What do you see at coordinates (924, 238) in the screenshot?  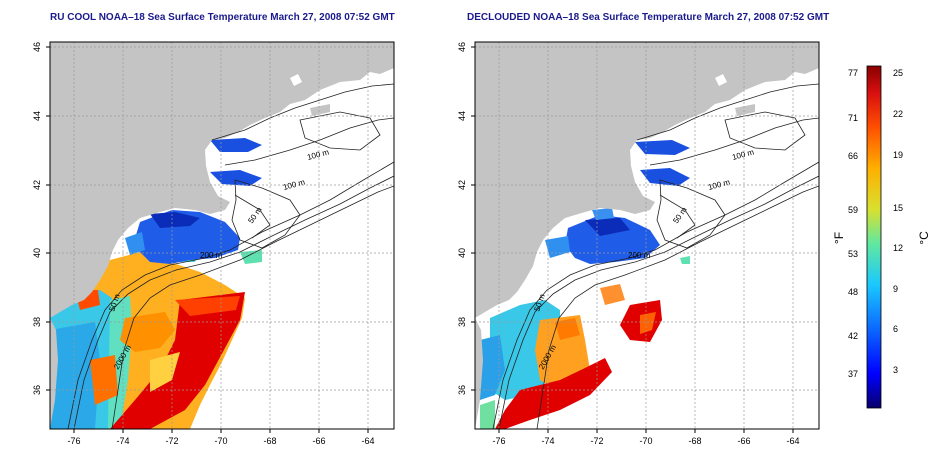 I see `celsius-unit-label: °C` at bounding box center [924, 238].